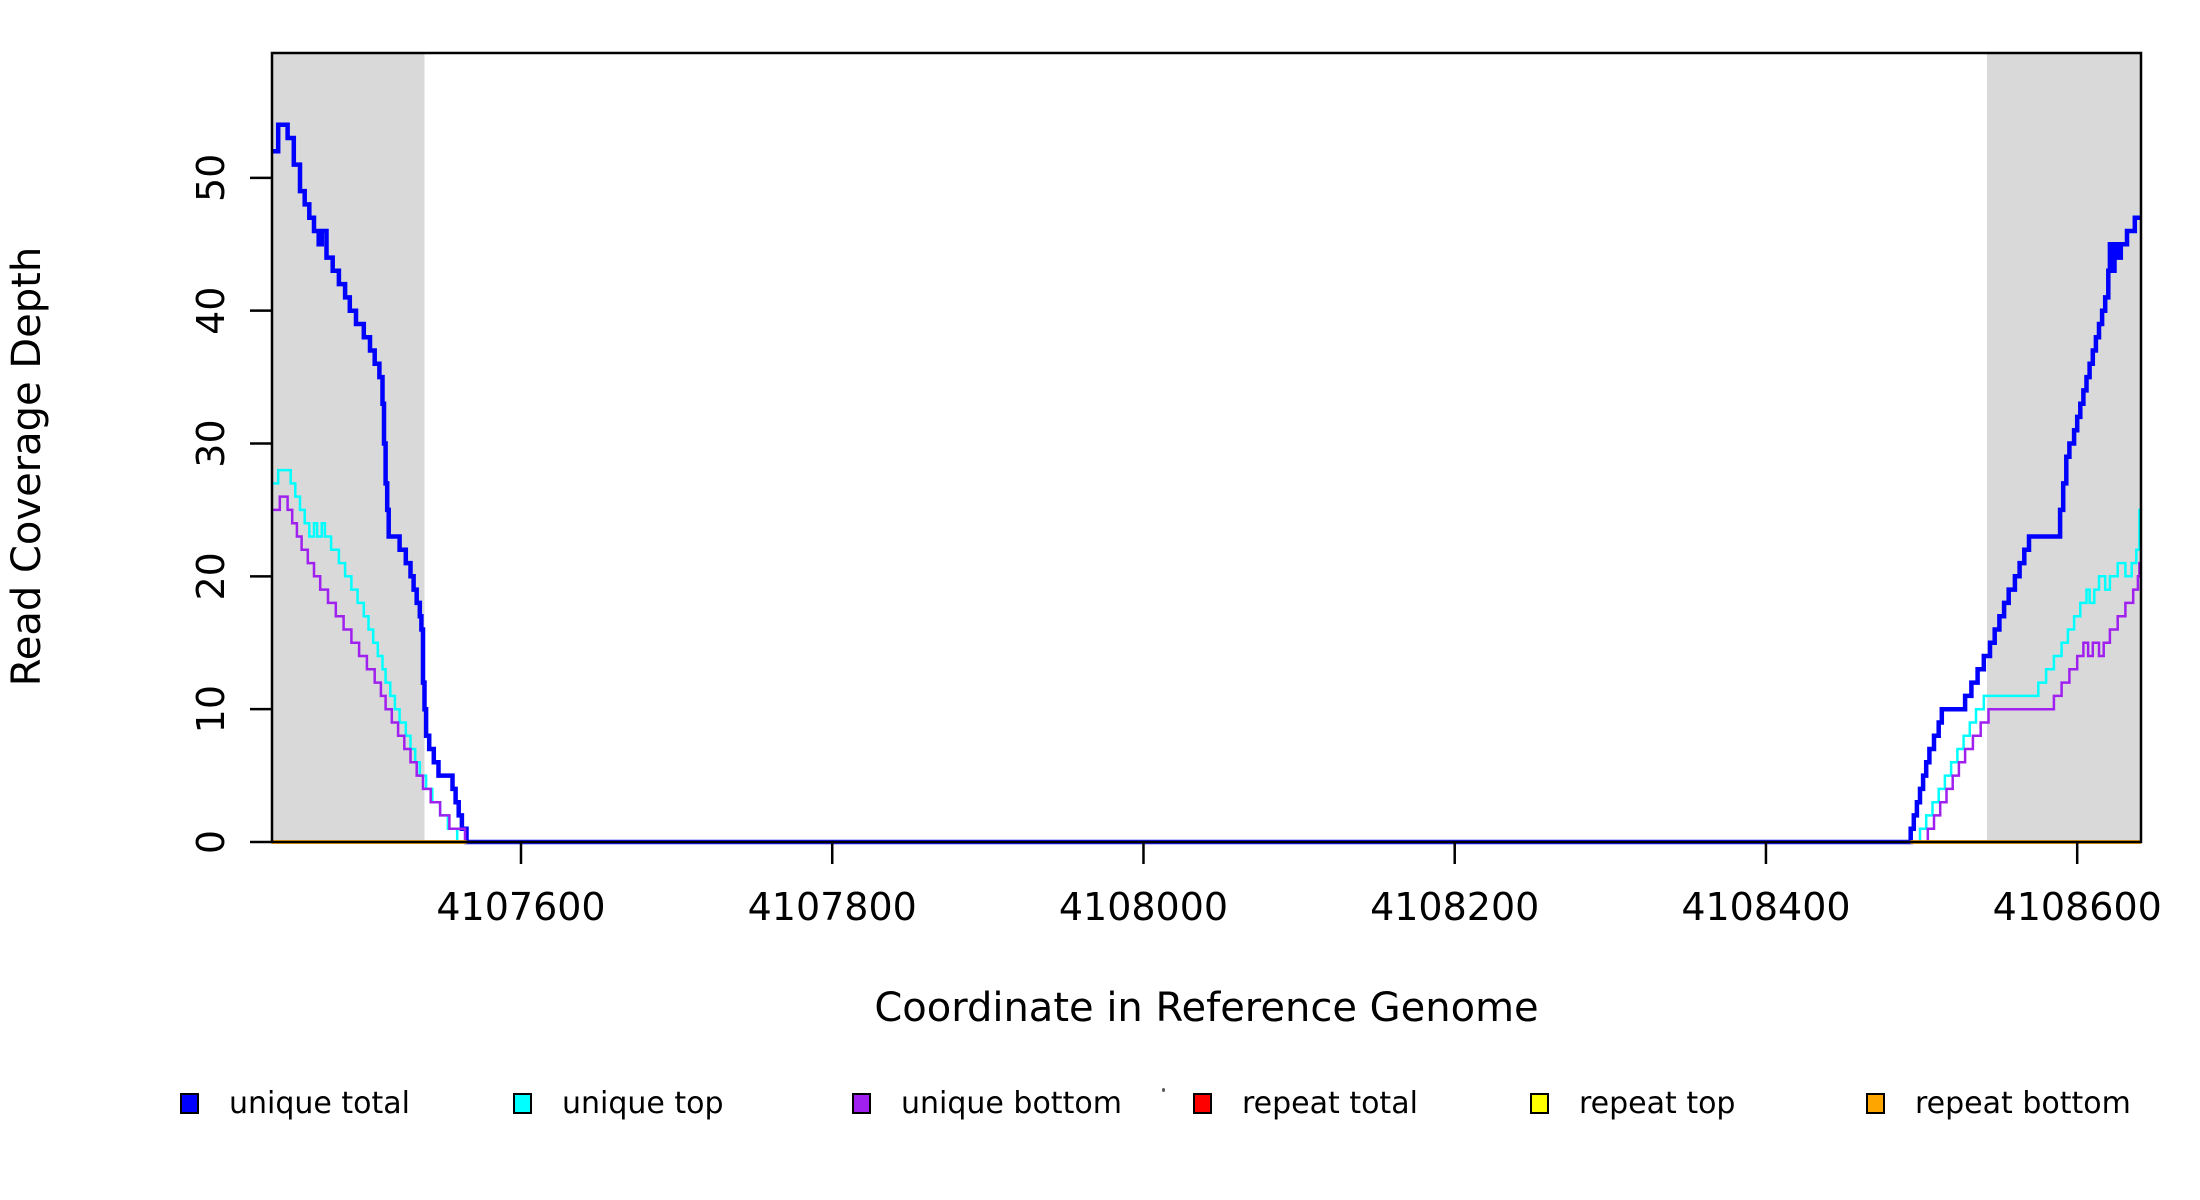  Describe the element at coordinates (1539, 1103) in the screenshot. I see `legend-swatch-repeat-top` at that location.